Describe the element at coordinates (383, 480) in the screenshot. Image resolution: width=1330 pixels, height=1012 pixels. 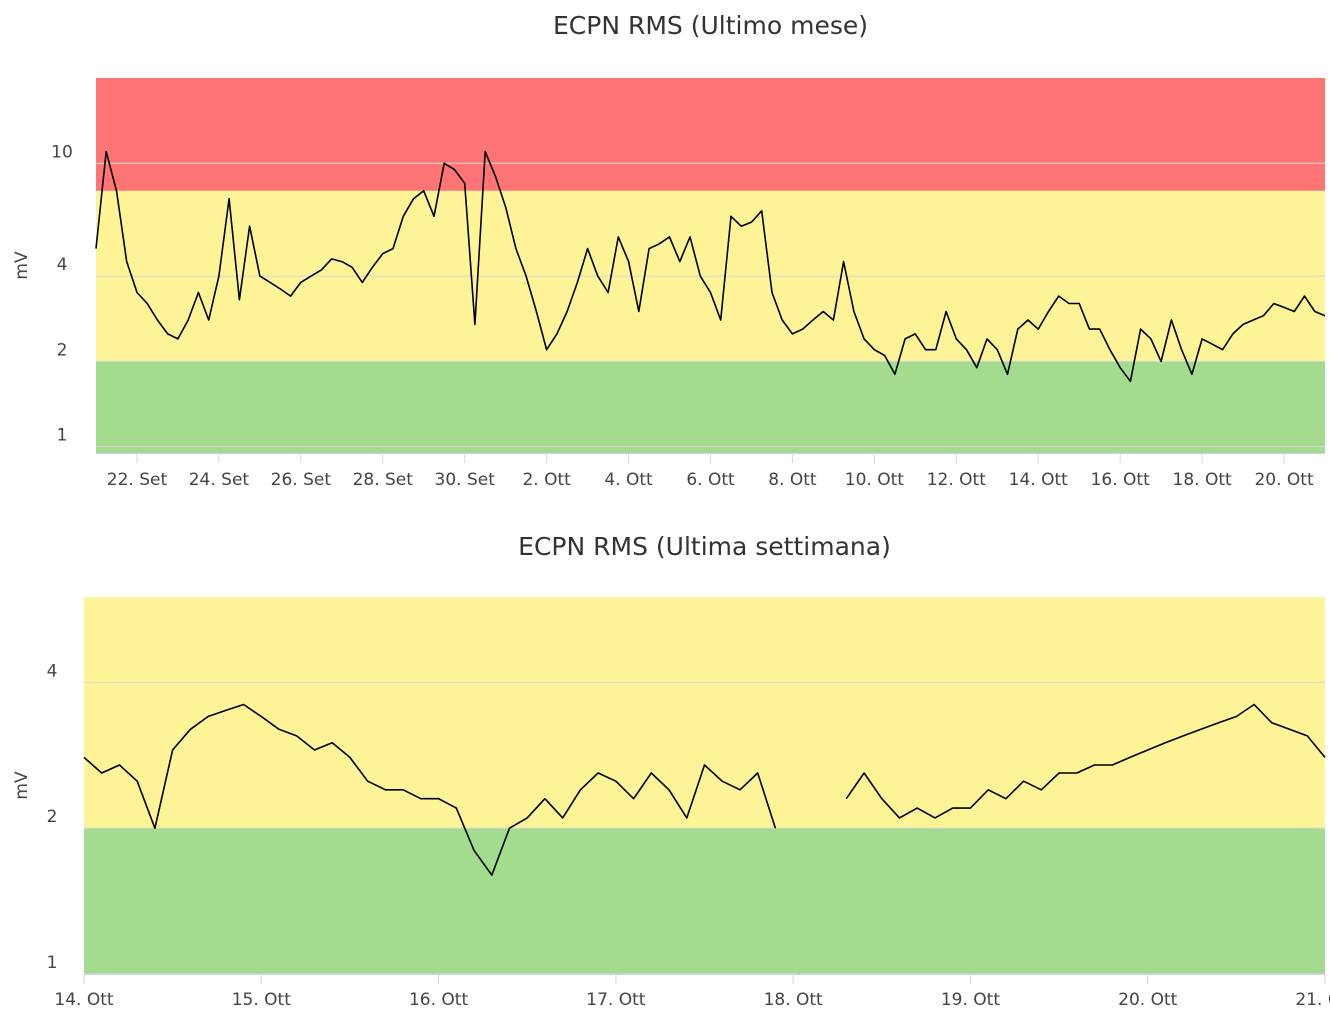
I see `x-tick-label: 28. Set` at that location.